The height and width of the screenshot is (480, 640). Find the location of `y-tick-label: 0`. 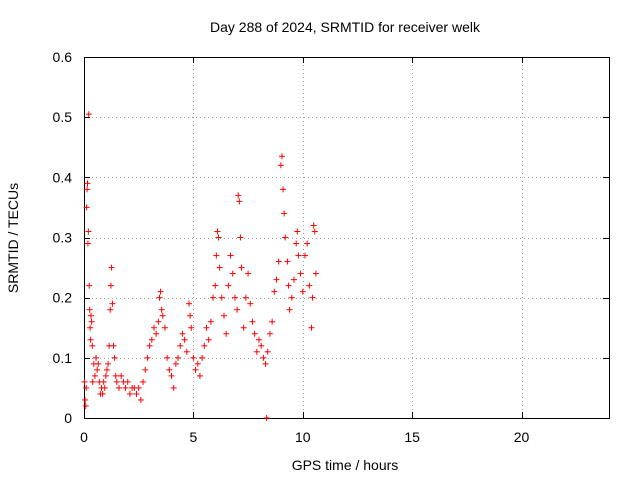

y-tick-label: 0 is located at coordinates (68, 418).